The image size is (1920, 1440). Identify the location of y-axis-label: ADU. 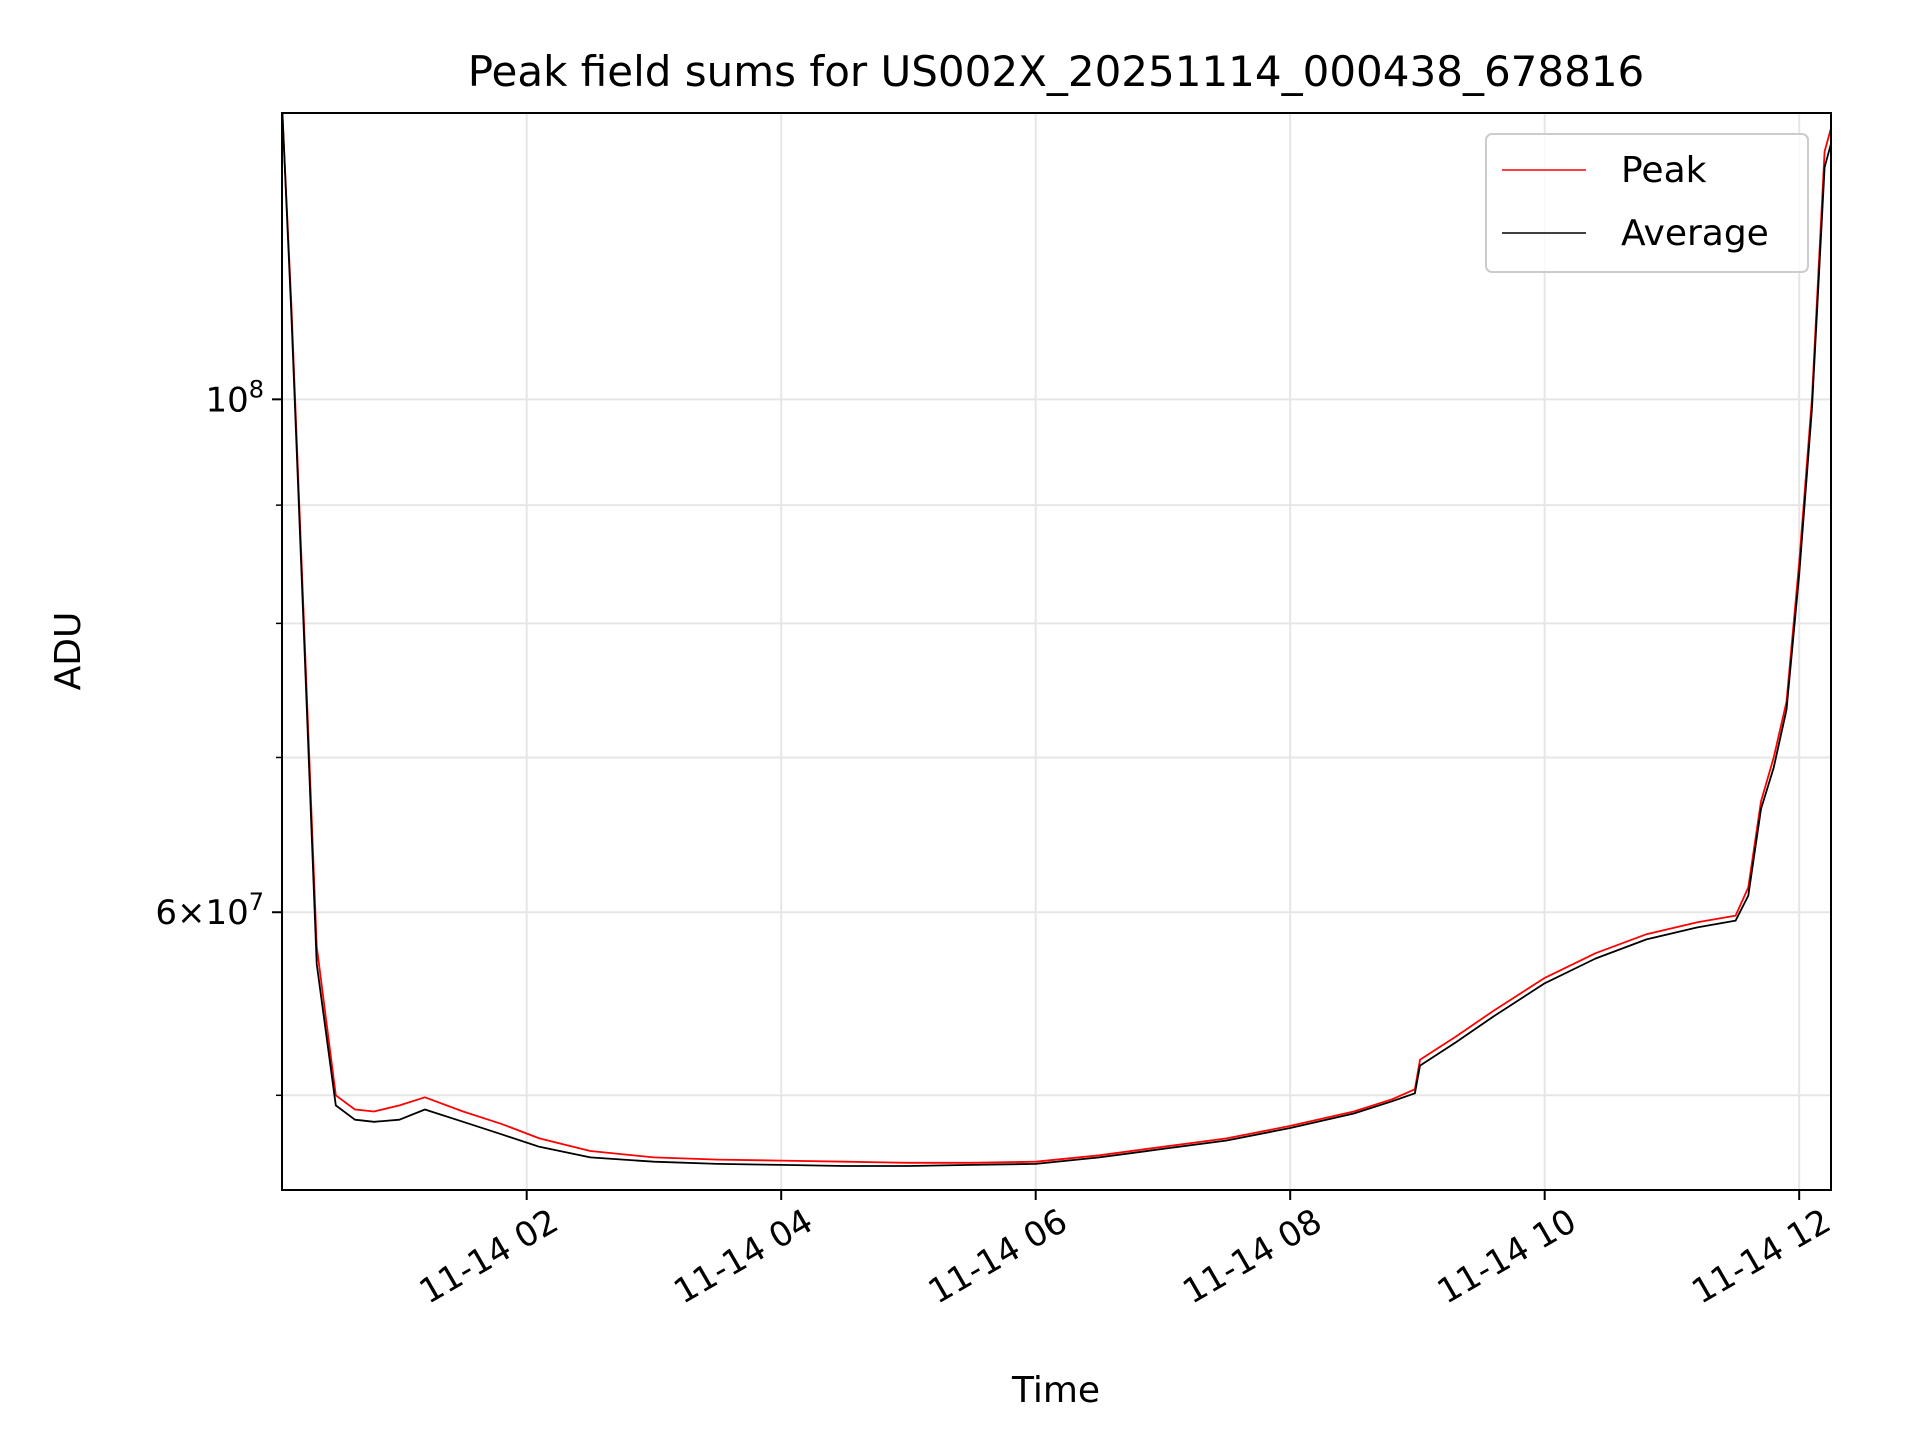
(68, 651).